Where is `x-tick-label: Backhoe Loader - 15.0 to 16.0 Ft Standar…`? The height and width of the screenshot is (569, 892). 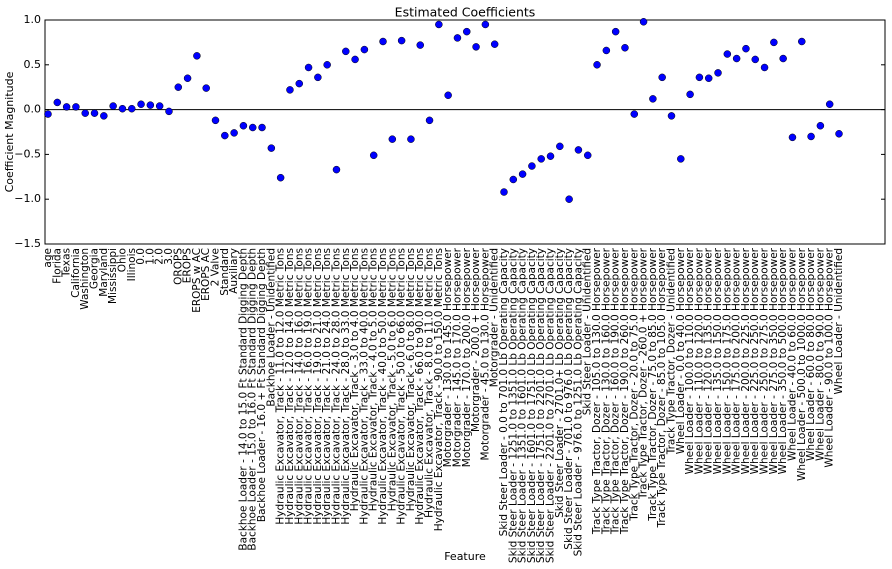 x-tick-label: Backhoe Loader - 15.0 to 16.0 Ft Standar… is located at coordinates (253, 399).